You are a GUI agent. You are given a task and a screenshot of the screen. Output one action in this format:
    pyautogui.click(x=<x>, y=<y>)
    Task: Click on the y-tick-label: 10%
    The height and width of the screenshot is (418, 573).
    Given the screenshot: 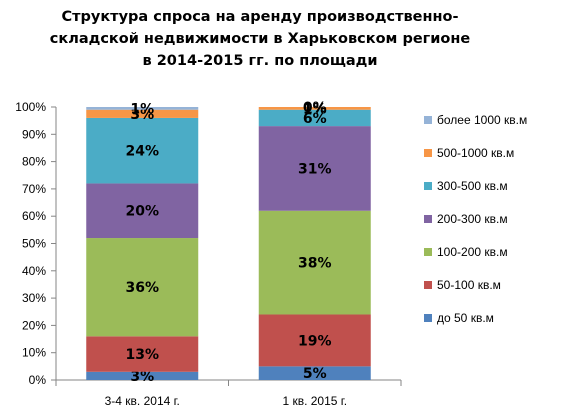 What is the action you would take?
    pyautogui.click(x=34, y=353)
    